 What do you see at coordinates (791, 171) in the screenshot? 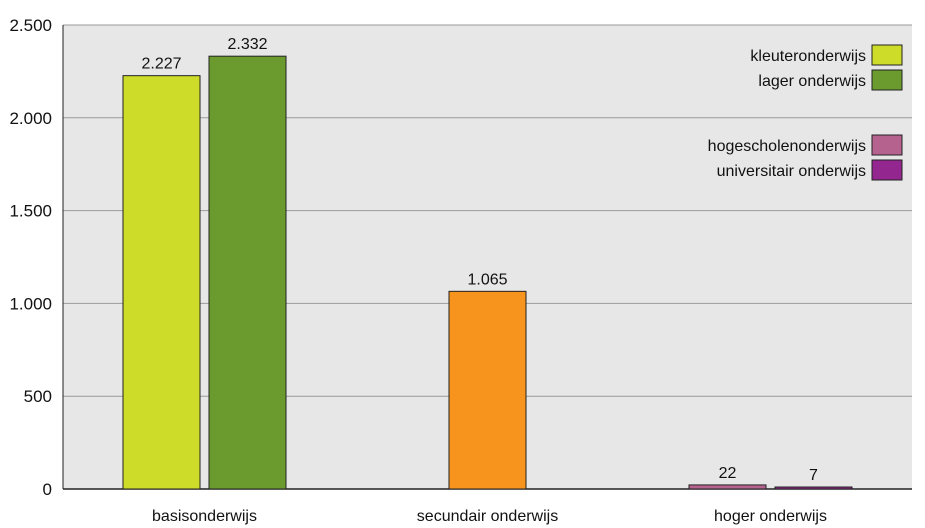
I see `legend-label: universitair onderwijs` at bounding box center [791, 171].